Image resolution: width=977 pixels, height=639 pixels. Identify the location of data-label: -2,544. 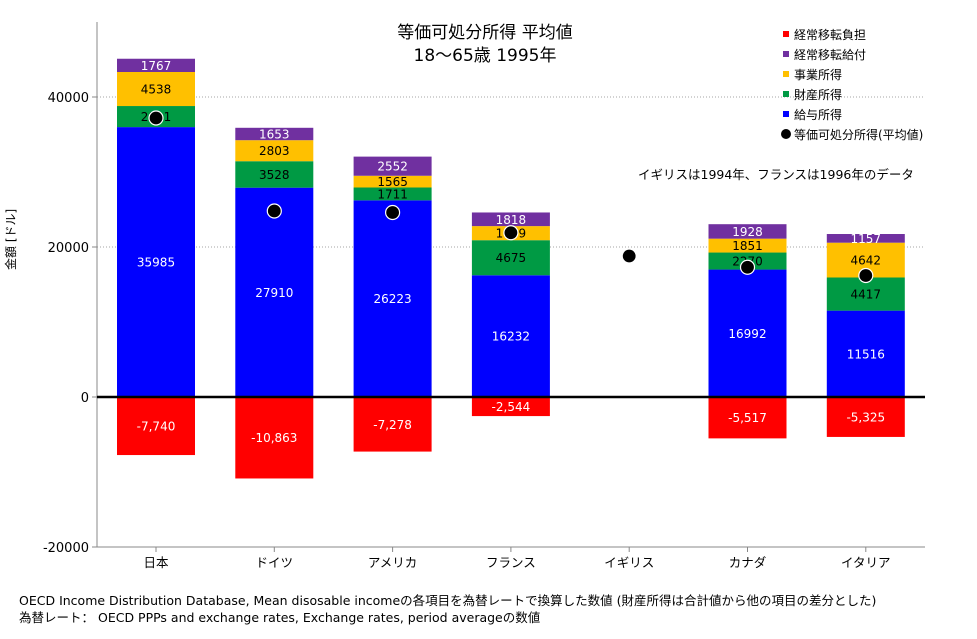
(511, 407).